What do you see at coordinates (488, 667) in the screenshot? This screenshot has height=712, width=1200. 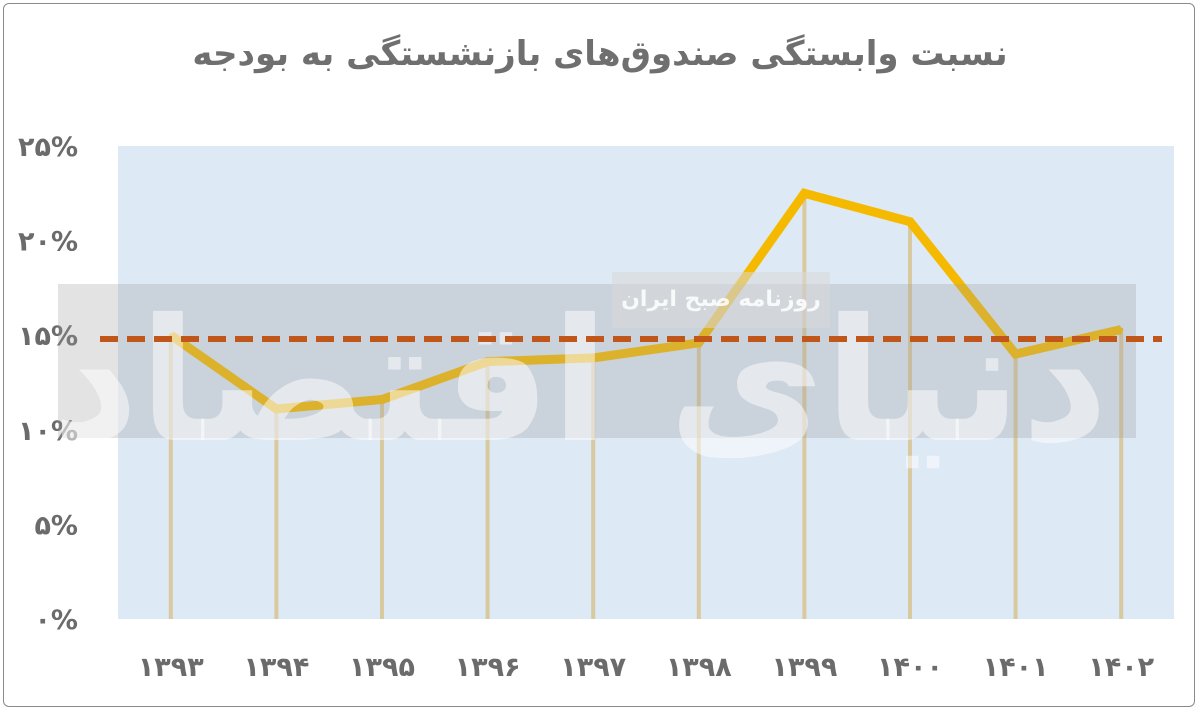 I see `x-tick-label: ۱۳۹۶` at bounding box center [488, 667].